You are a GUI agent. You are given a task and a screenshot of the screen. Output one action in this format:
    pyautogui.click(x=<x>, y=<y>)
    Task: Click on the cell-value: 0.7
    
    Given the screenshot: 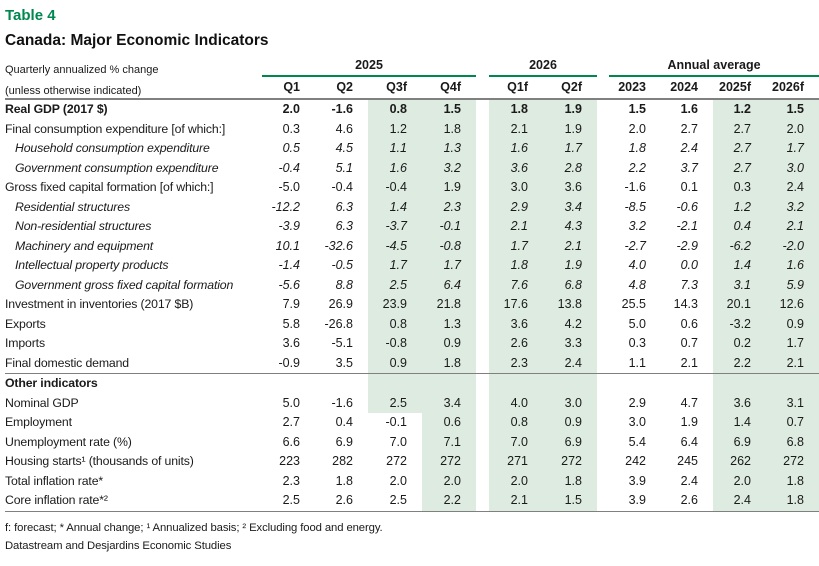 What is the action you would take?
    pyautogui.click(x=689, y=343)
    